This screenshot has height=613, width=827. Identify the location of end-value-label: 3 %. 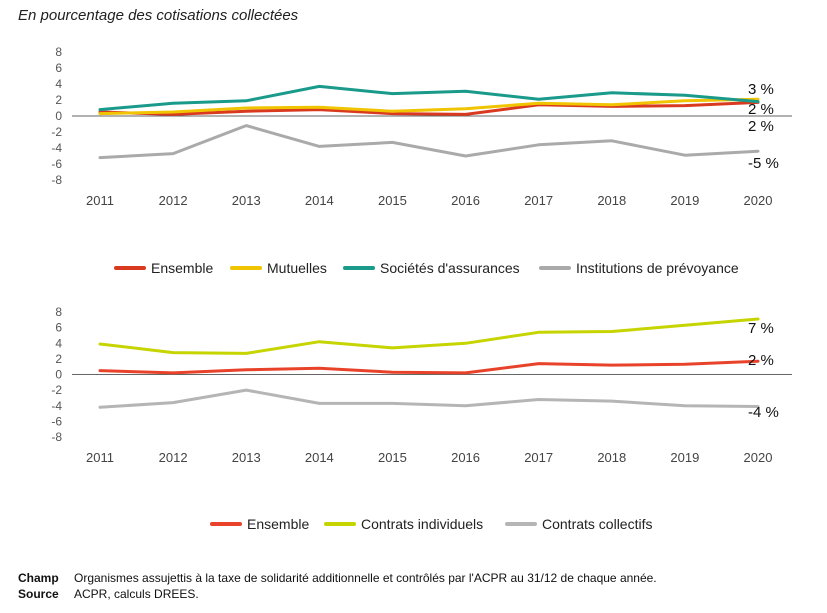
(761, 89).